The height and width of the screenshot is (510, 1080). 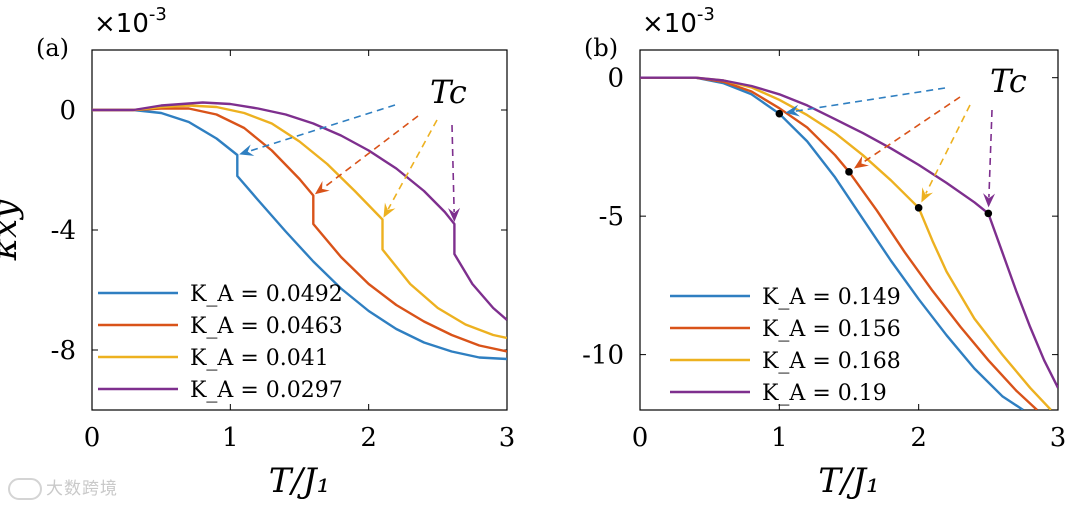 I want to click on tc-arrow-line-0.149, so click(x=870, y=100).